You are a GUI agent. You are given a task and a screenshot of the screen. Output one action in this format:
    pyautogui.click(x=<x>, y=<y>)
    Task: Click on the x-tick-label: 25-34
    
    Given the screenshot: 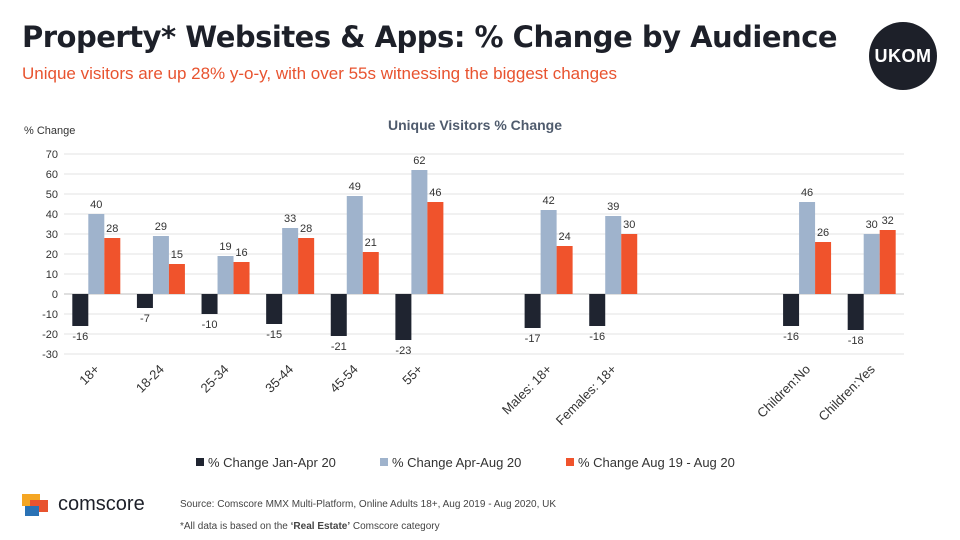 What is the action you would take?
    pyautogui.click(x=215, y=379)
    